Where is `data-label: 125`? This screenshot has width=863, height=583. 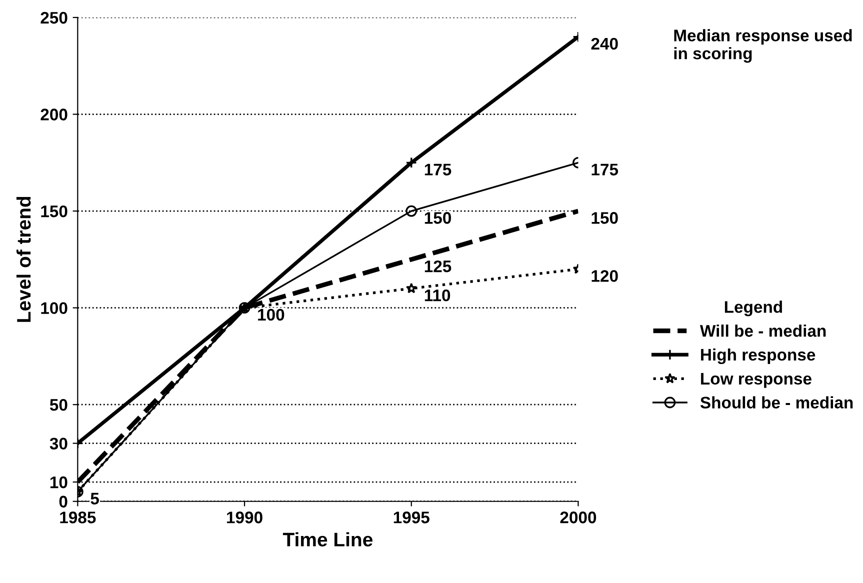
data-label: 125 is located at coordinates (438, 266).